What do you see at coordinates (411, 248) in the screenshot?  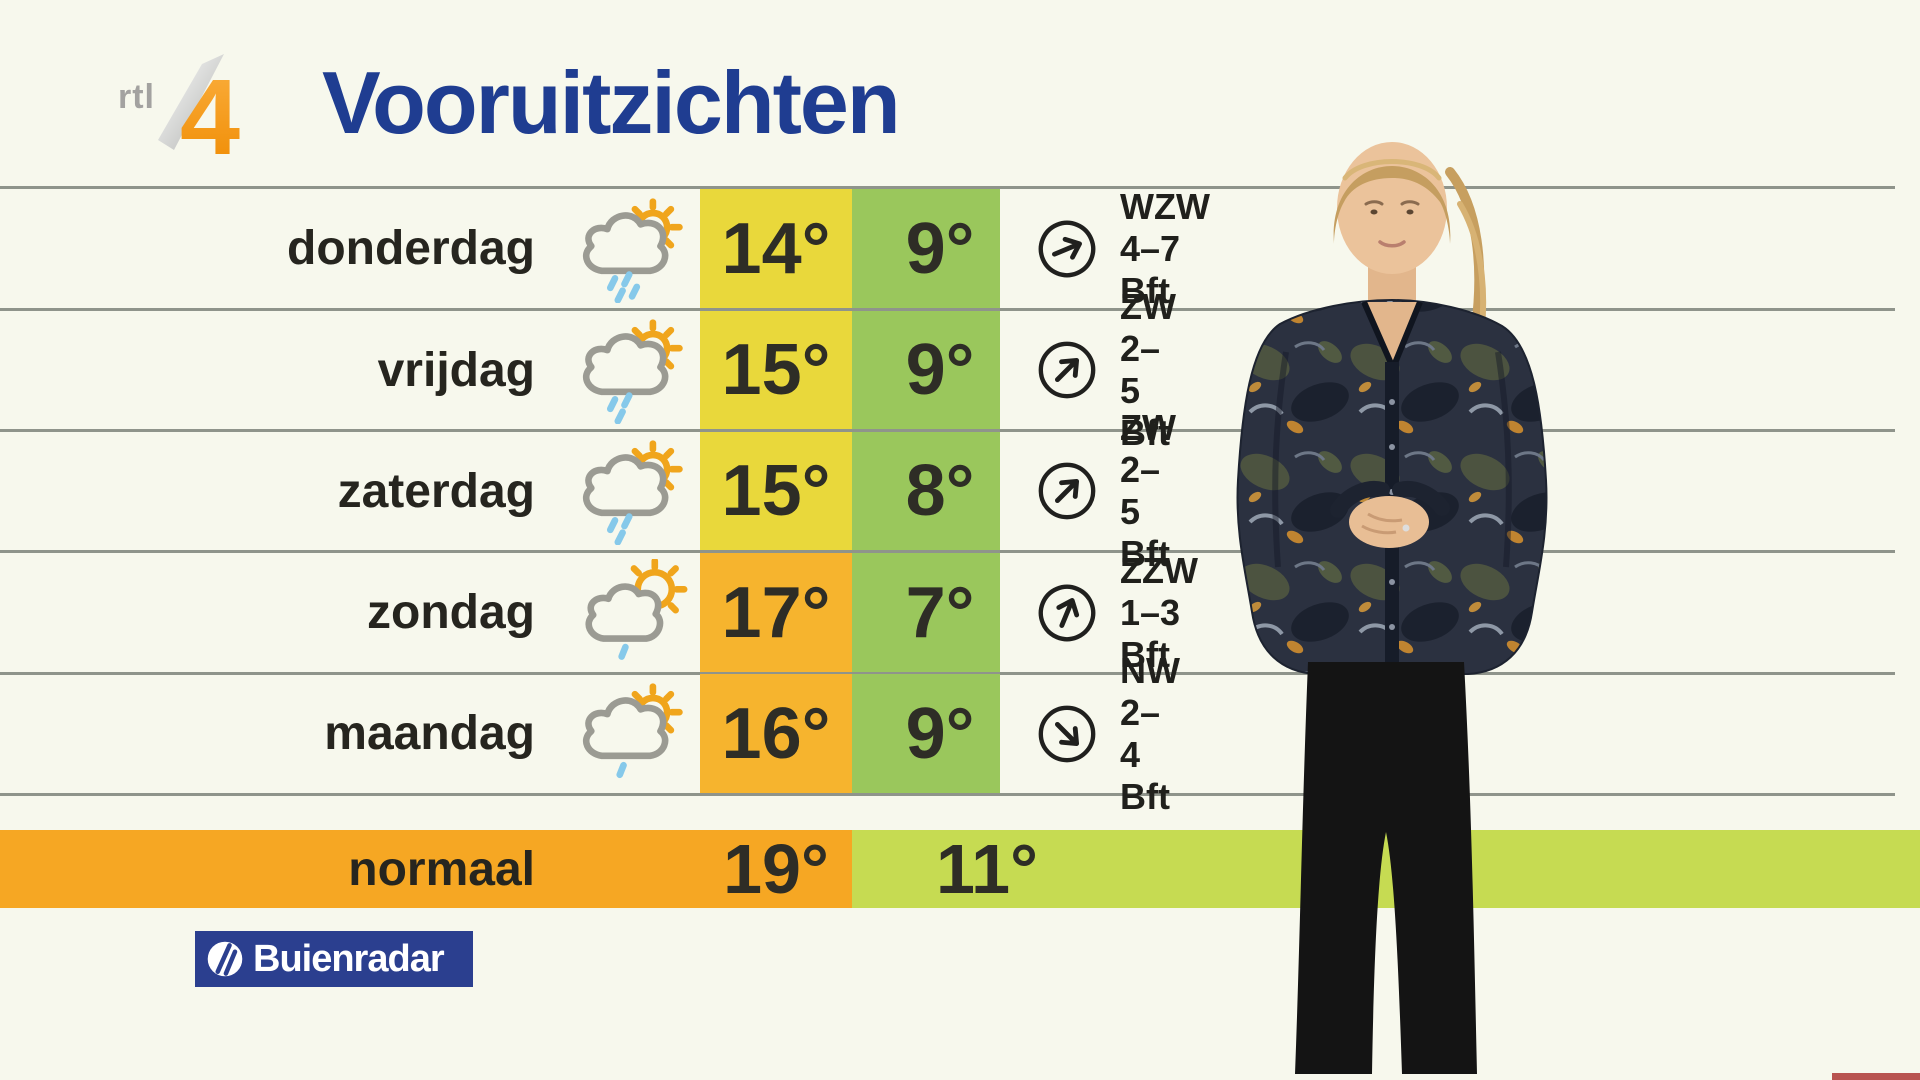 I see `day-label: donderdag` at bounding box center [411, 248].